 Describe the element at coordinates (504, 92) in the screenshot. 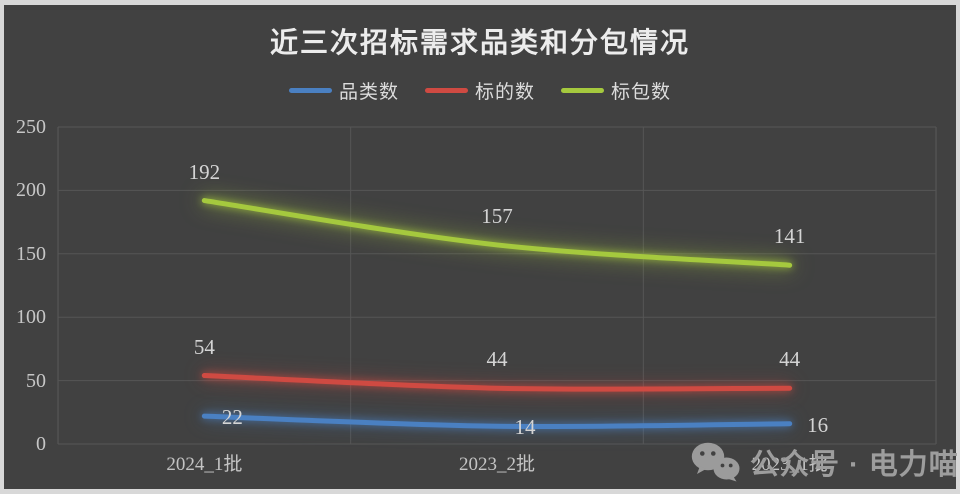

I see `legend-label: 标的数` at that location.